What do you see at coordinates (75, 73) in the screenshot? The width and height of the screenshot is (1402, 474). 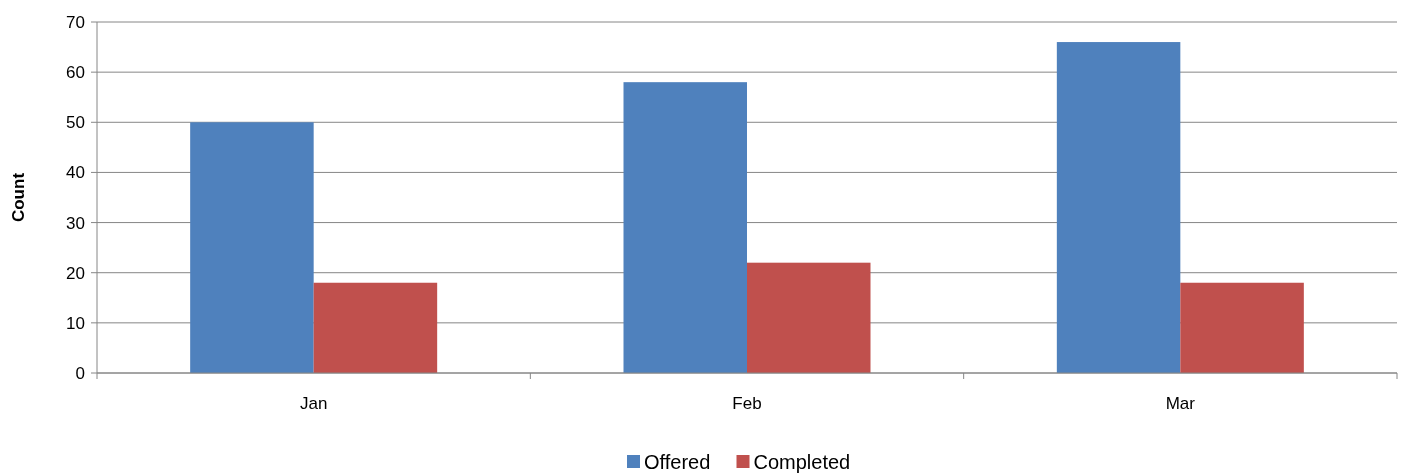 I see `y-tick-label: 60` at bounding box center [75, 73].